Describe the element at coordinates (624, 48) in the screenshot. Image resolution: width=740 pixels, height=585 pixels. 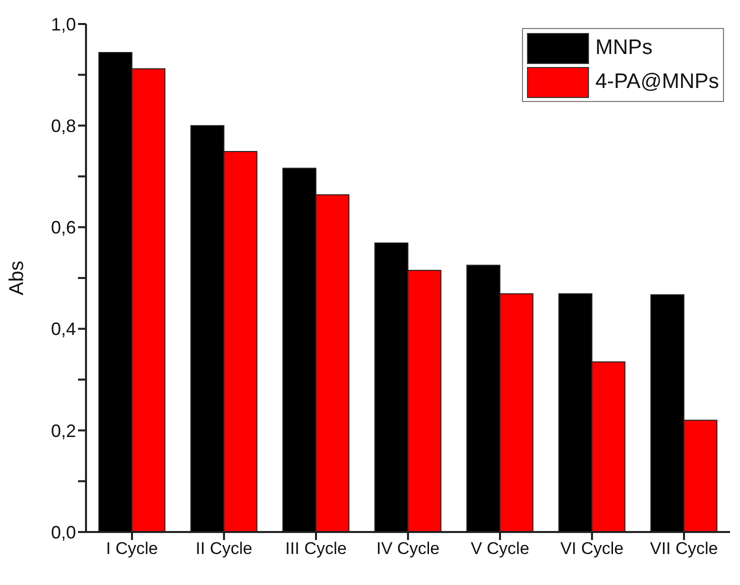
I see `legend-label: MNPs` at that location.